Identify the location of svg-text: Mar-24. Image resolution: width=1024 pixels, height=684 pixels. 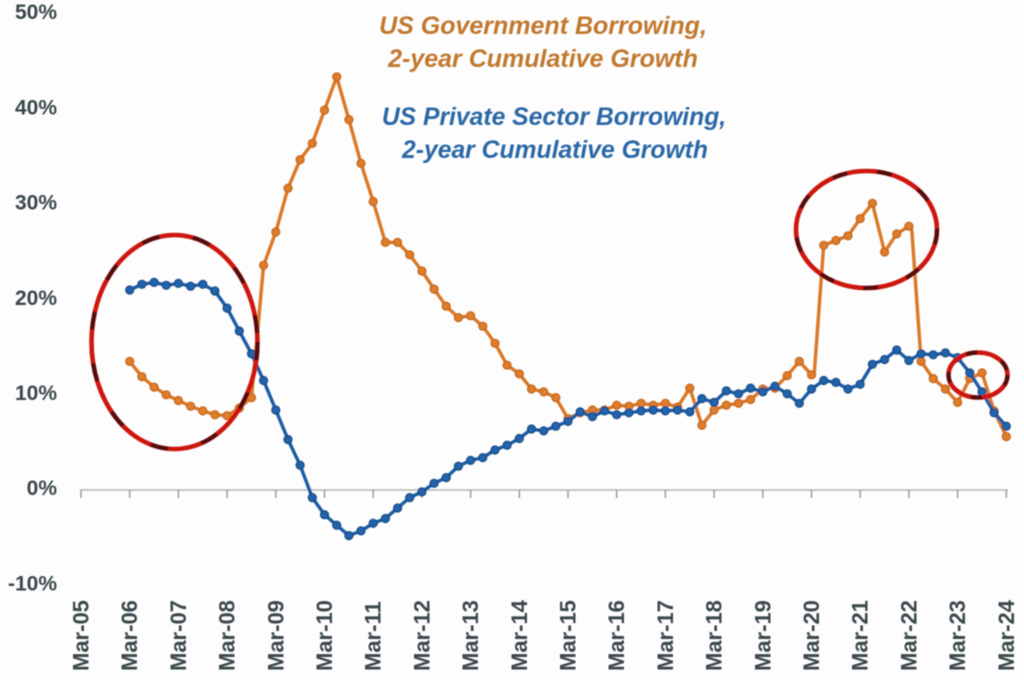
(1006, 635).